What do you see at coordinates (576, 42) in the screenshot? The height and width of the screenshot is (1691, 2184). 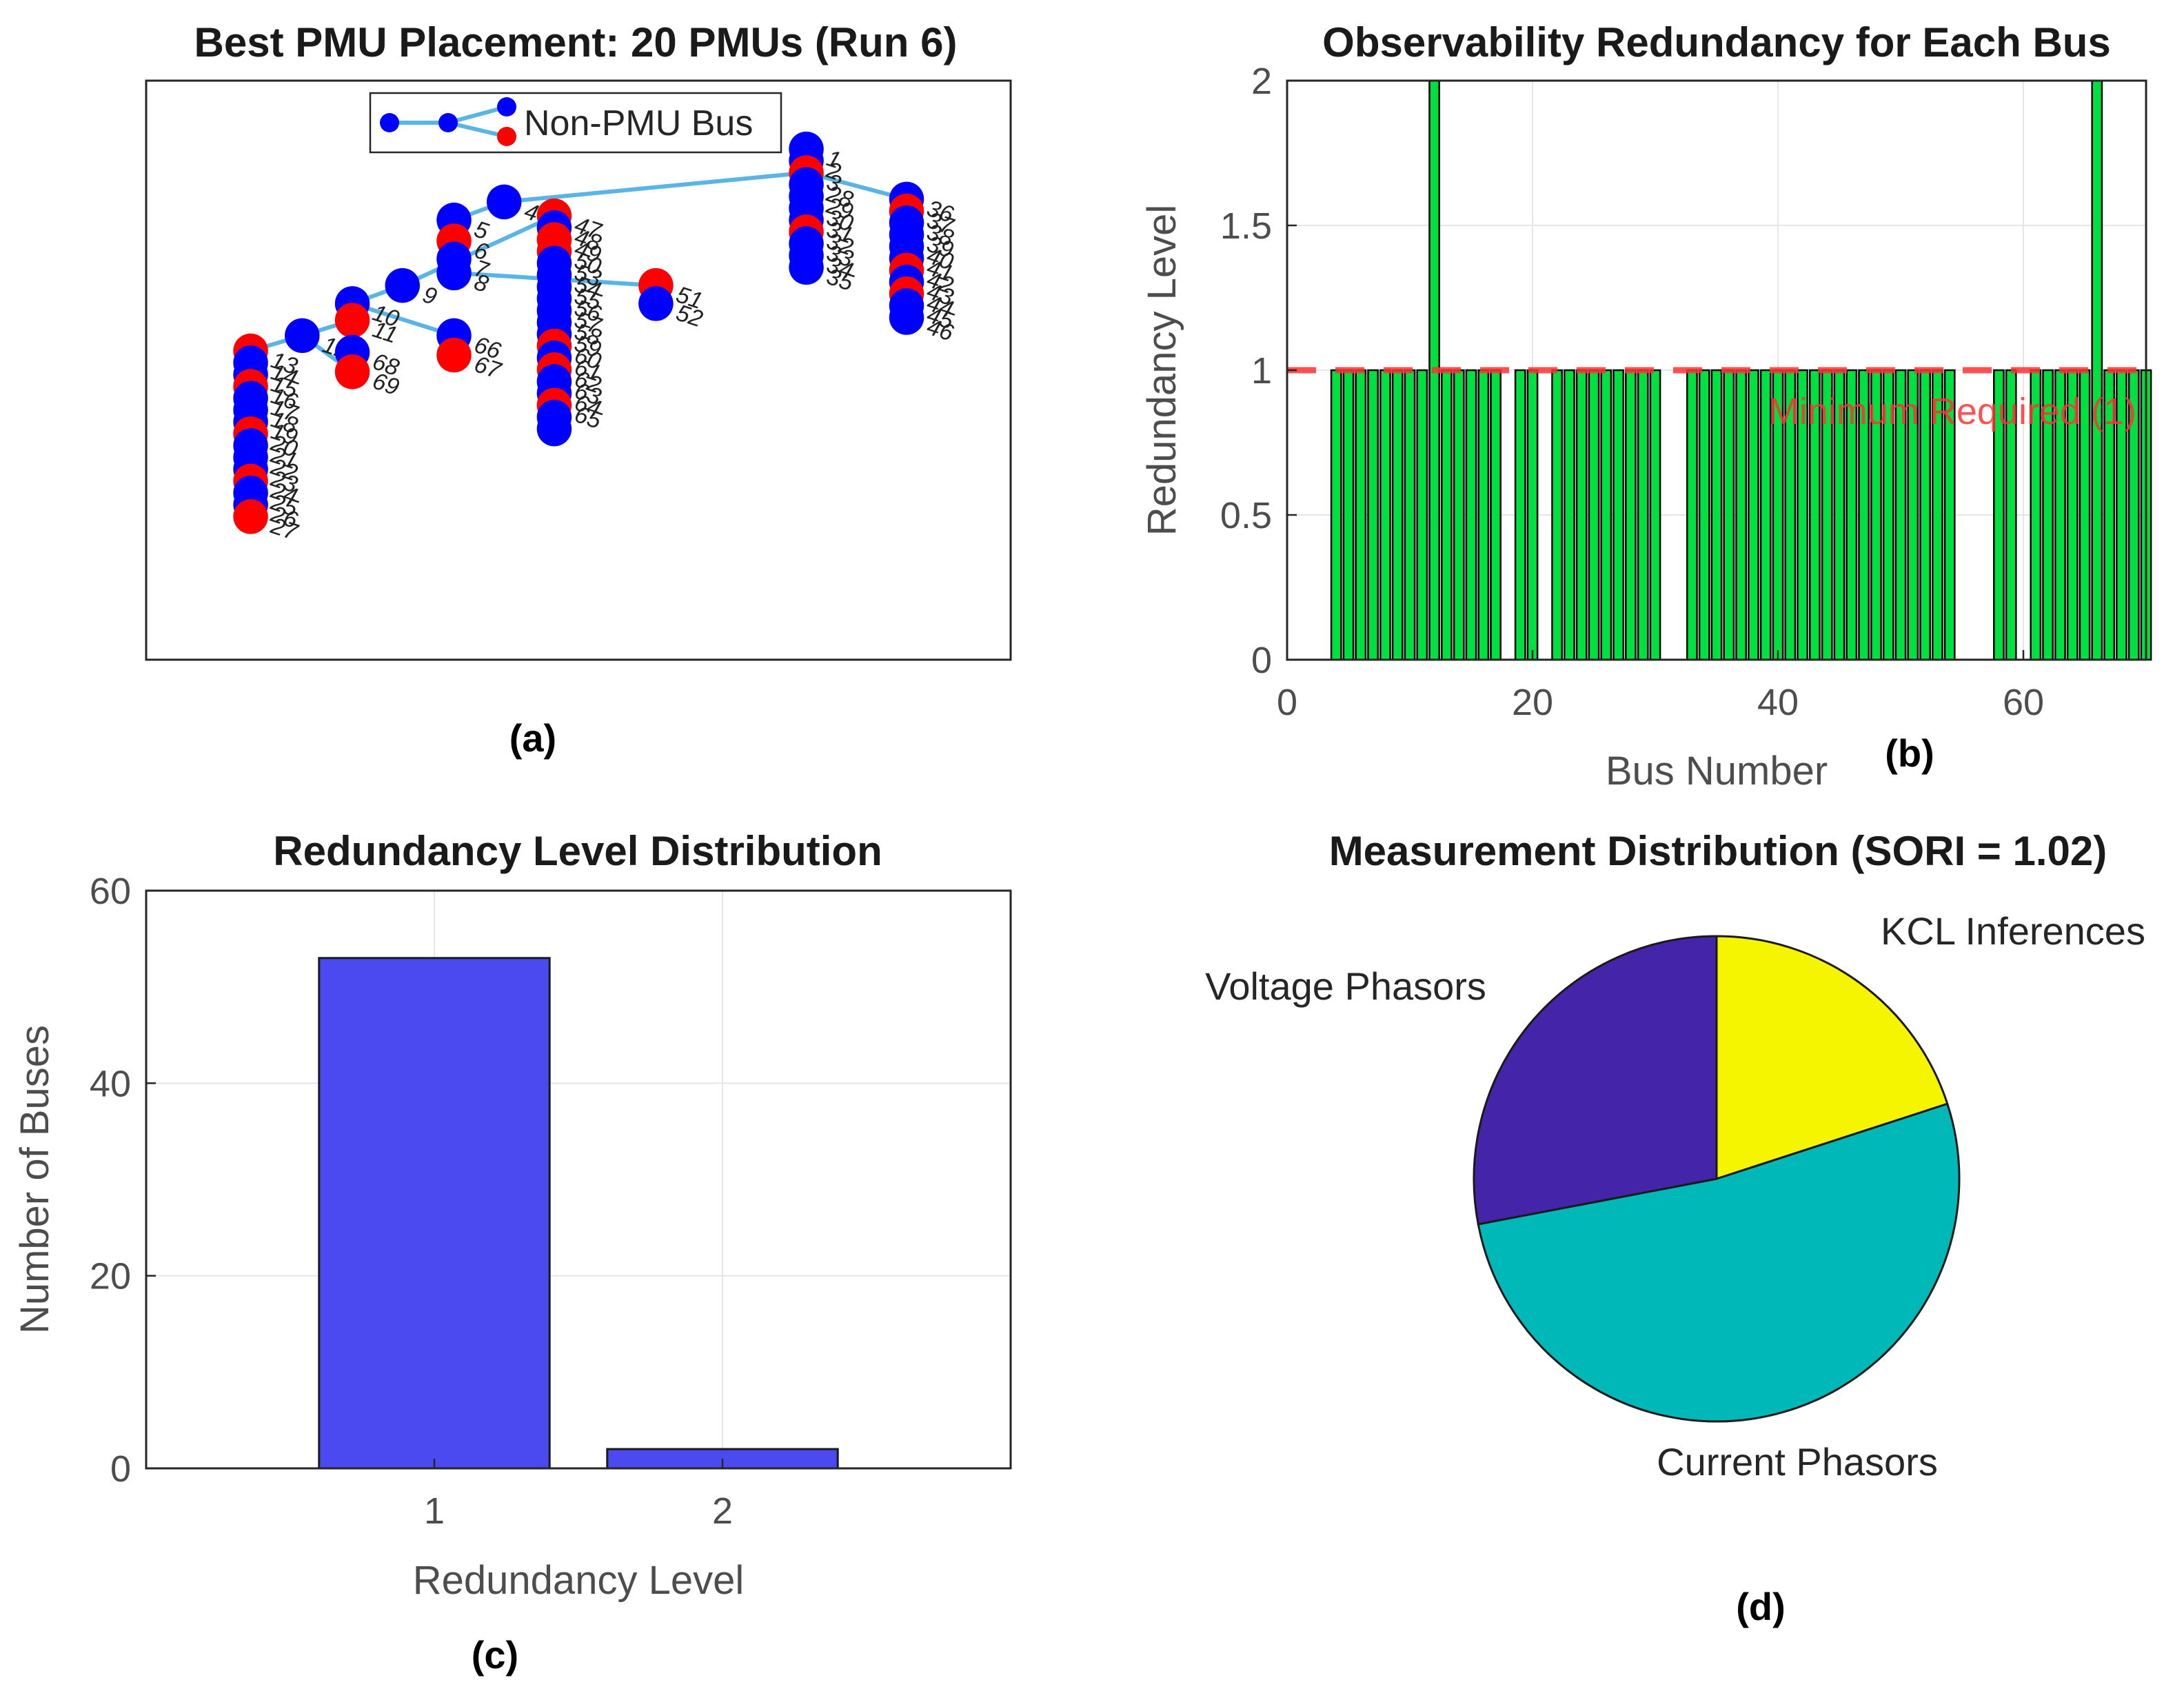 I see `panel-a-title: Best PMU Placement: 20 PMUs (Run 6)` at bounding box center [576, 42].